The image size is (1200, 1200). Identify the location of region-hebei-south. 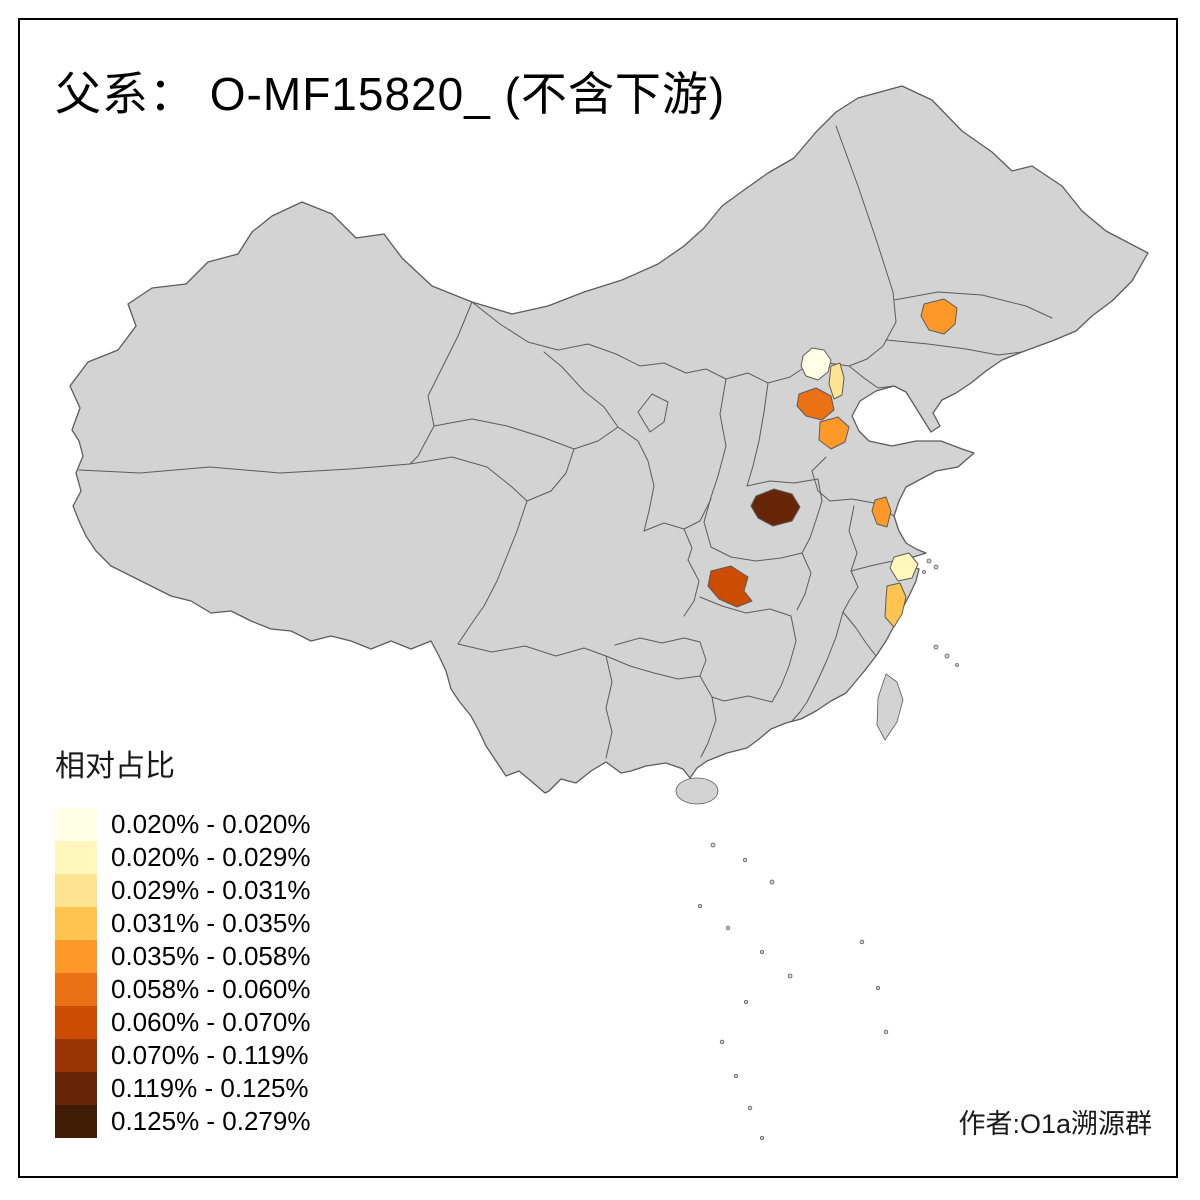
(834, 433).